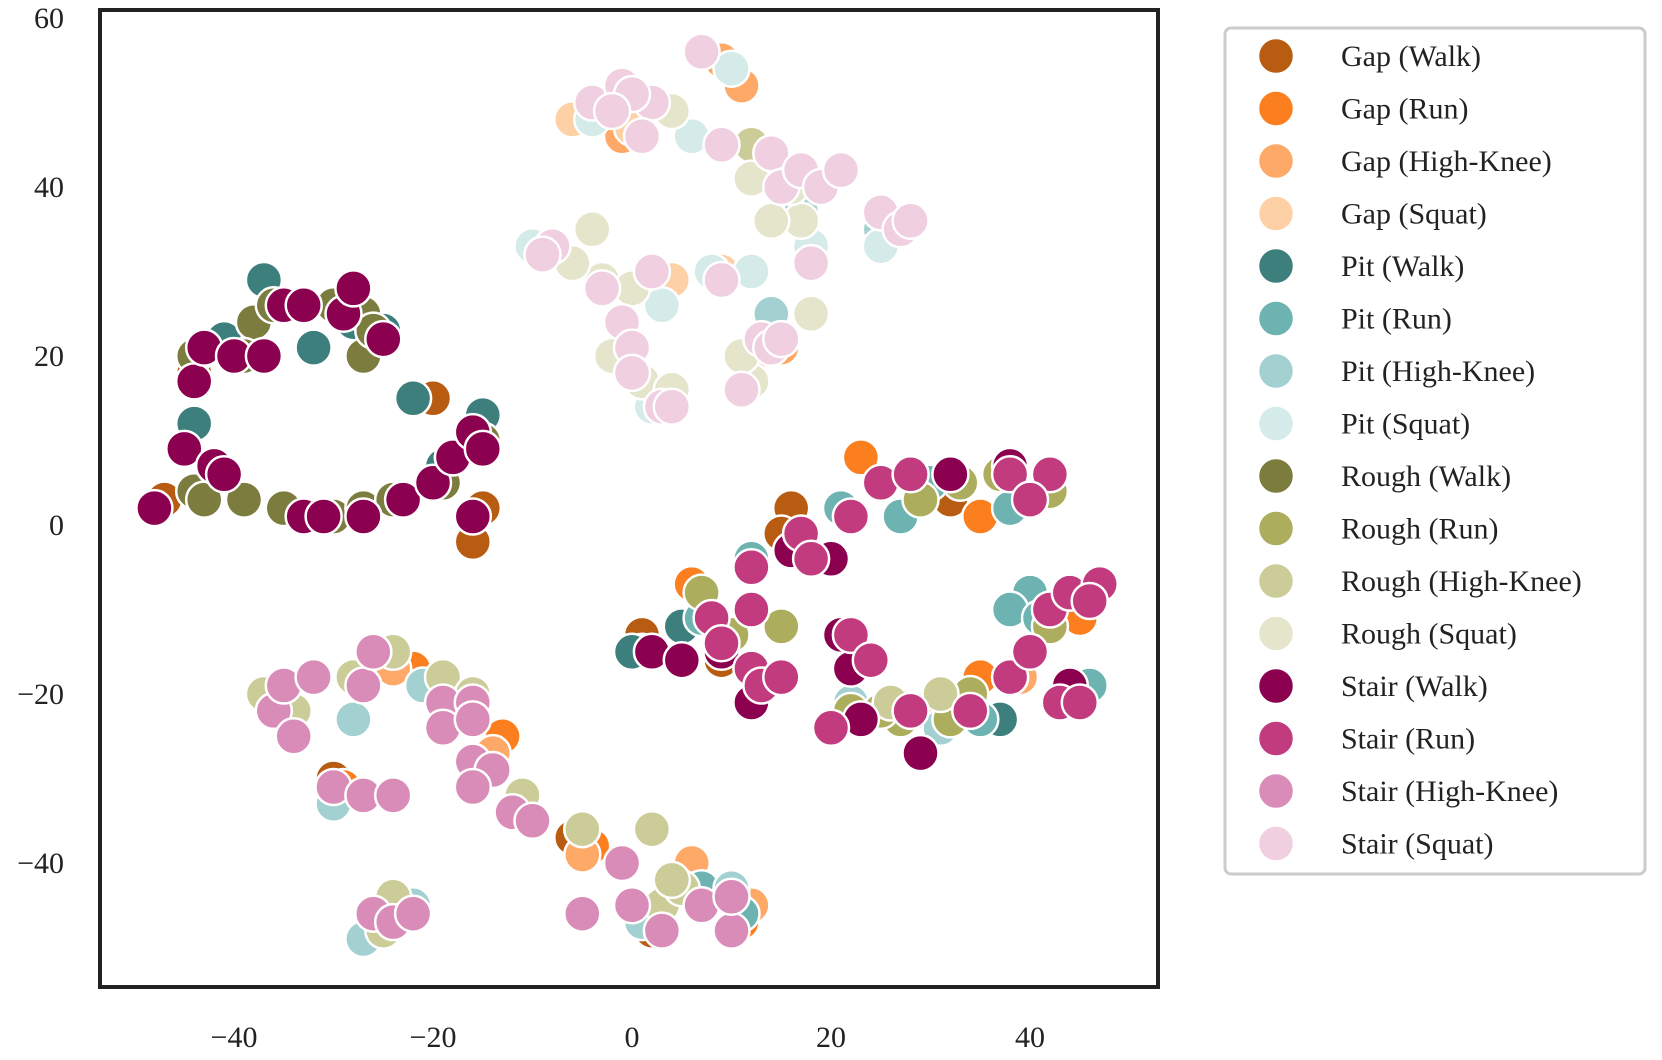  I want to click on legend-item: Gap (Walk), so click(1368, 56).